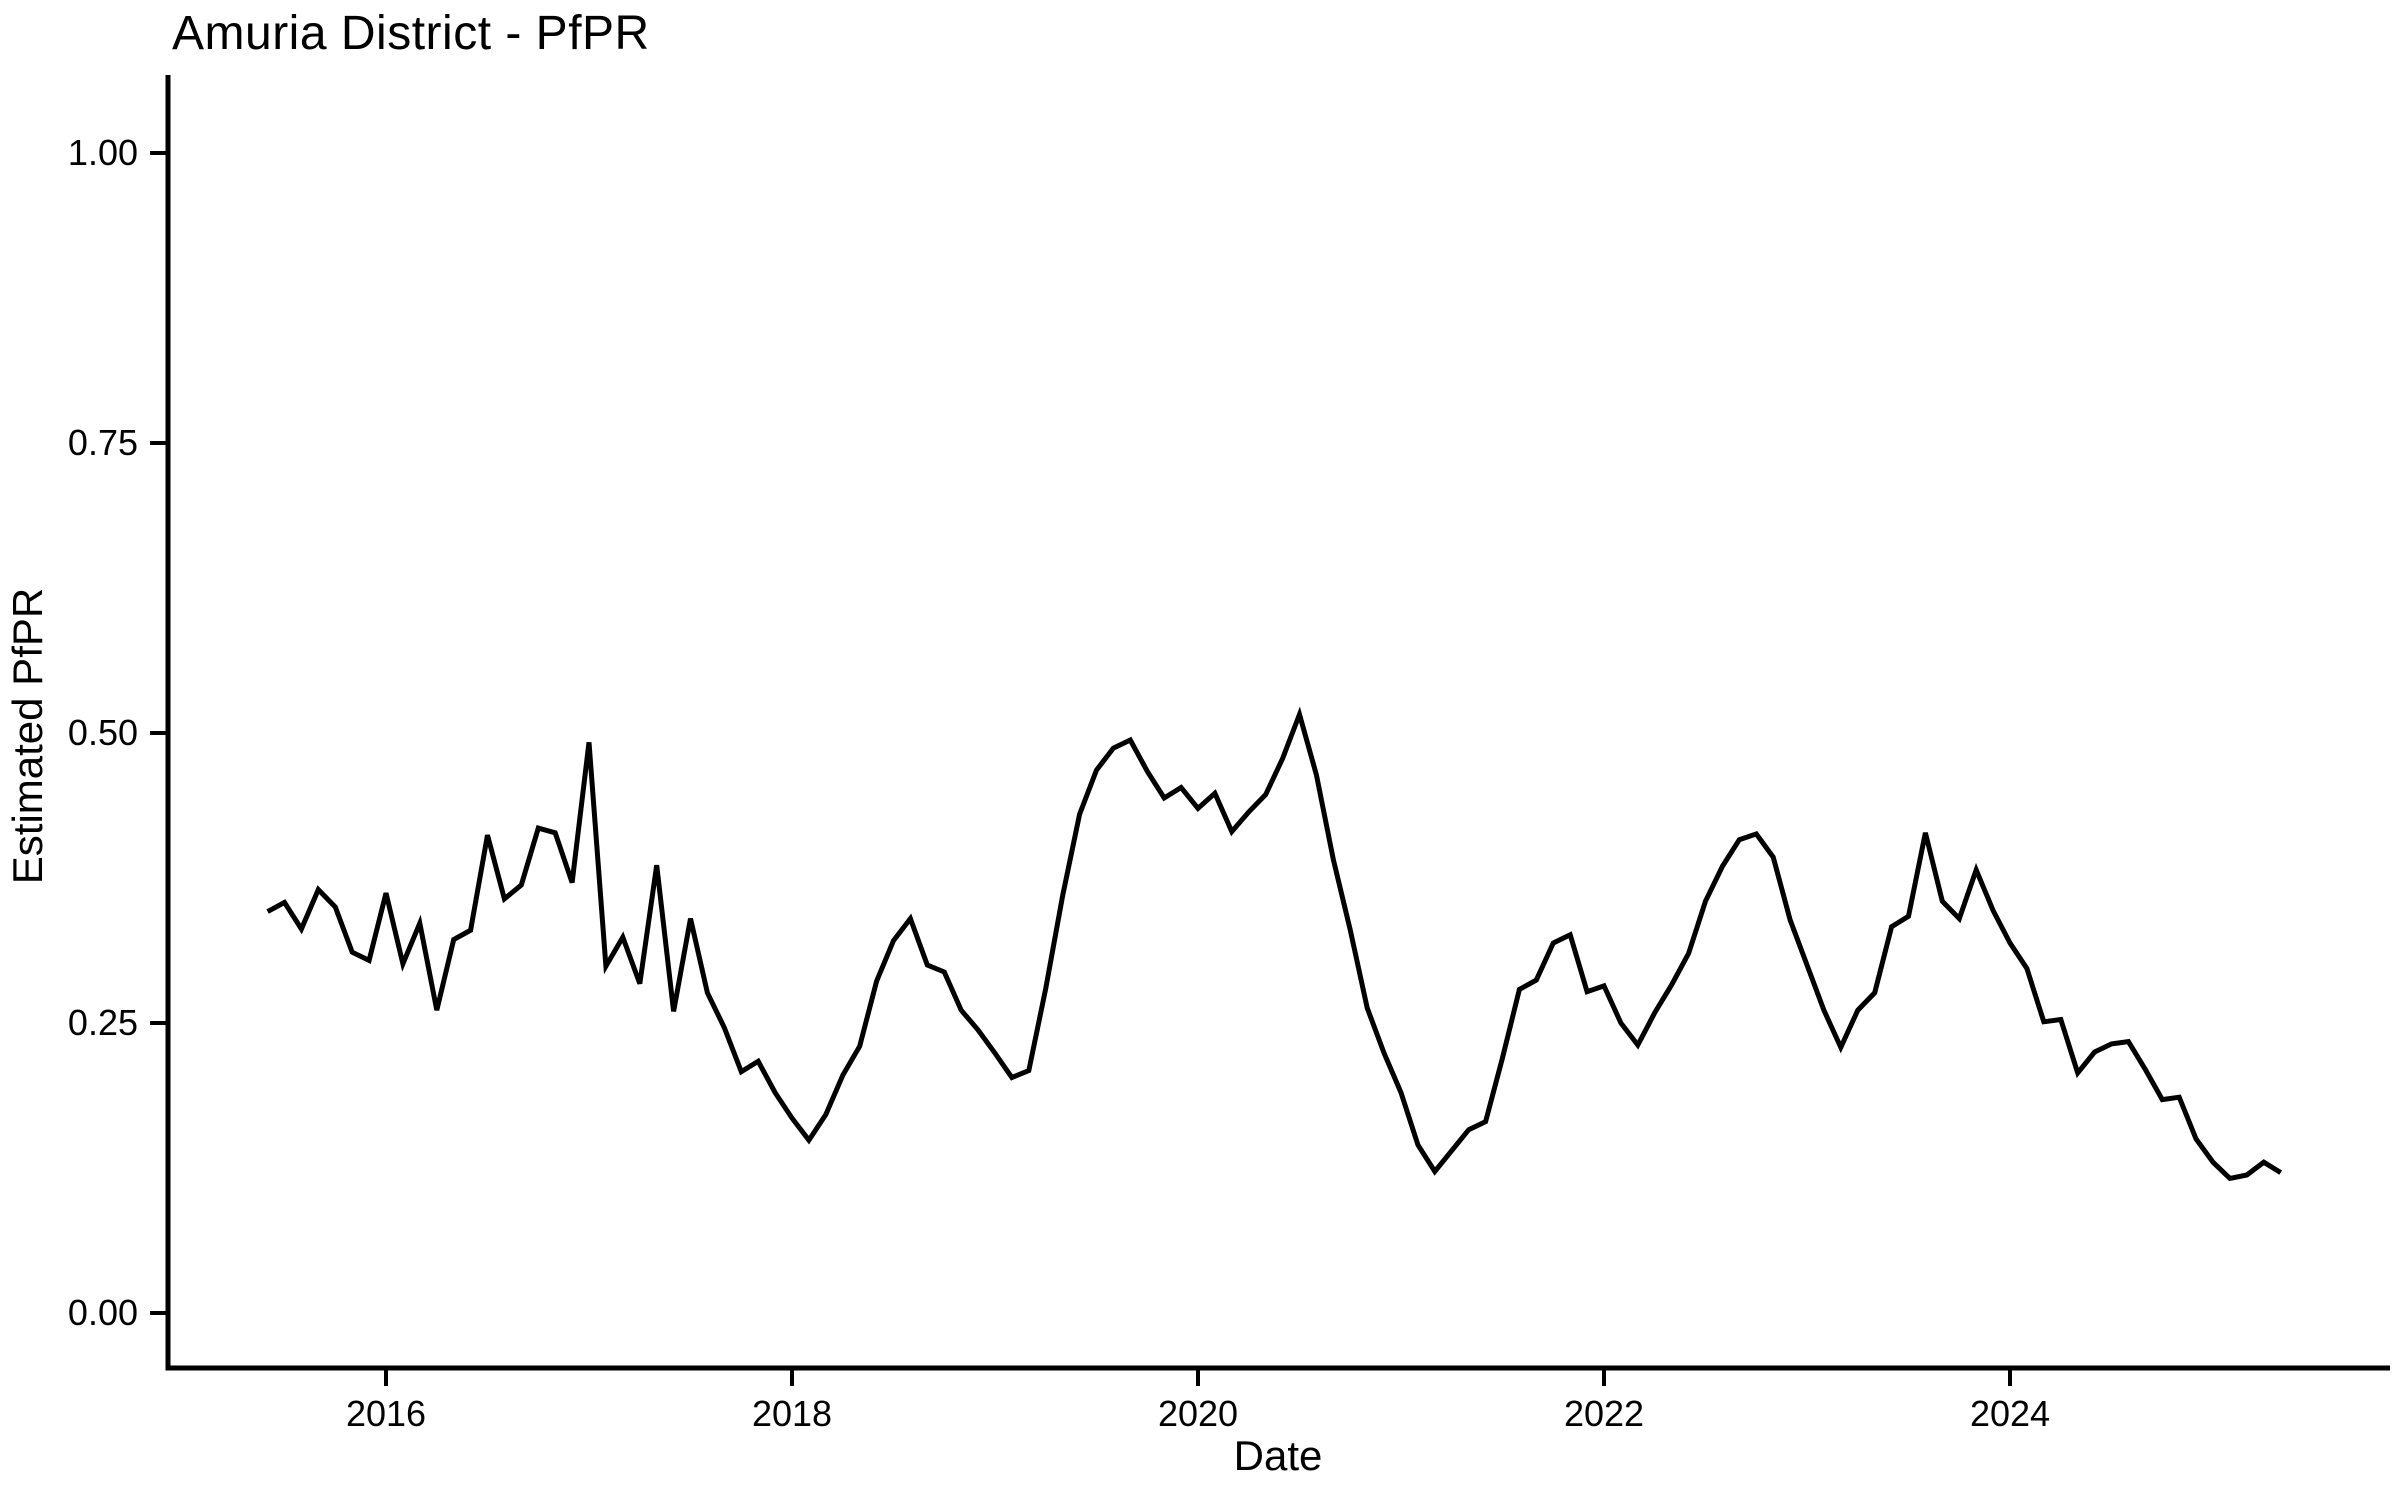  Describe the element at coordinates (103, 1022) in the screenshot. I see `y-tick-label: 0.25` at that location.